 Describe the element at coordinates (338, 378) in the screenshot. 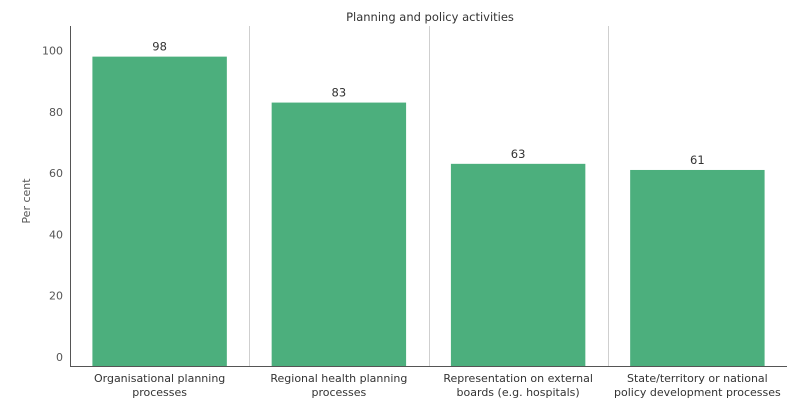

I see `category-label: Regional health planning` at that location.